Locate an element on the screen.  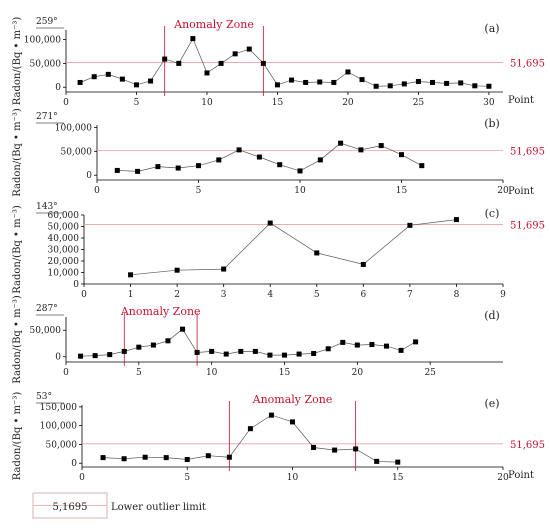
legend-value: 5,1695 is located at coordinates (70, 507).